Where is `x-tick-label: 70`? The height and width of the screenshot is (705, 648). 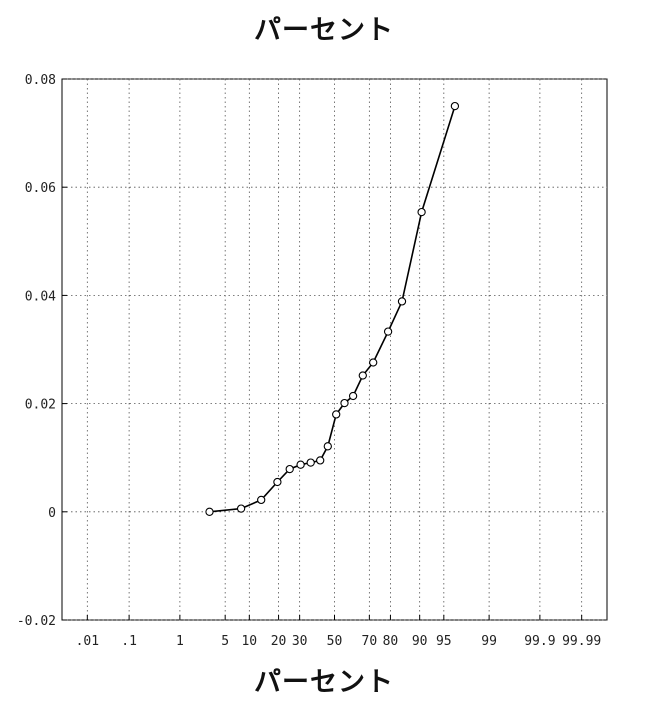
x-tick-label: 70 is located at coordinates (370, 641).